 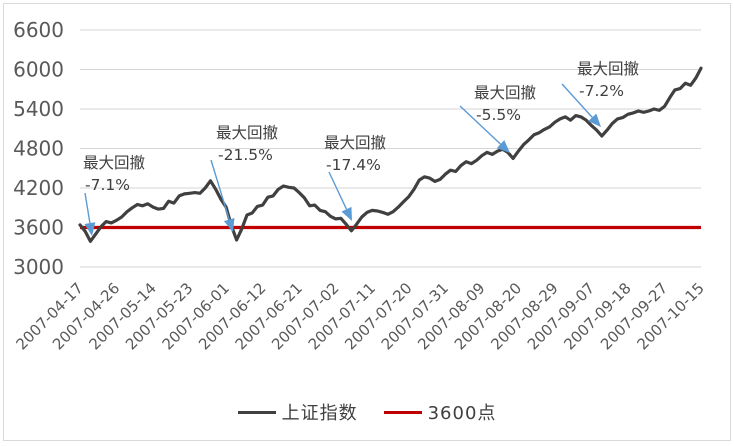 What do you see at coordinates (38, 228) in the screenshot?
I see `y-tick-label: 3600` at bounding box center [38, 228].